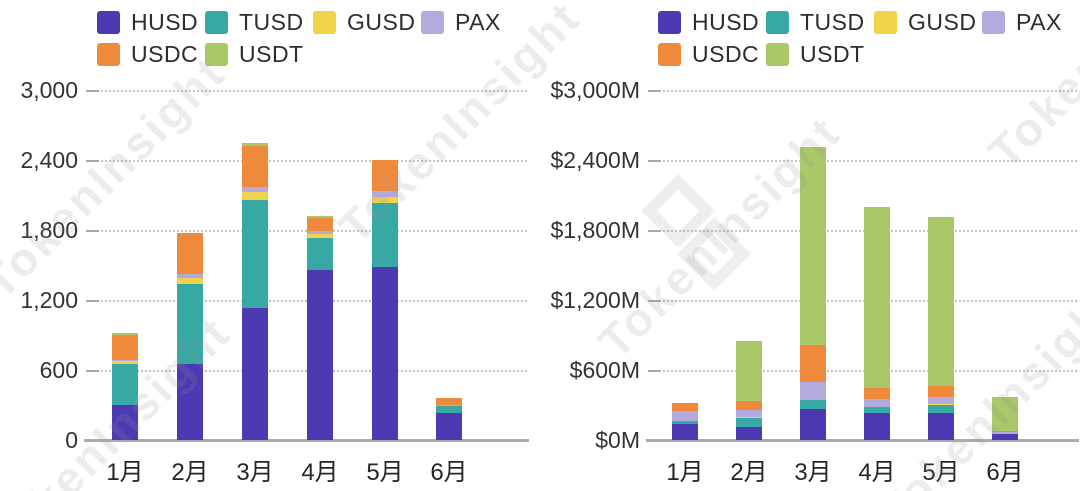 This screenshot has height=491, width=1080. What do you see at coordinates (595, 230) in the screenshot?
I see `y-axis-tick-label: $1,800M` at bounding box center [595, 230].